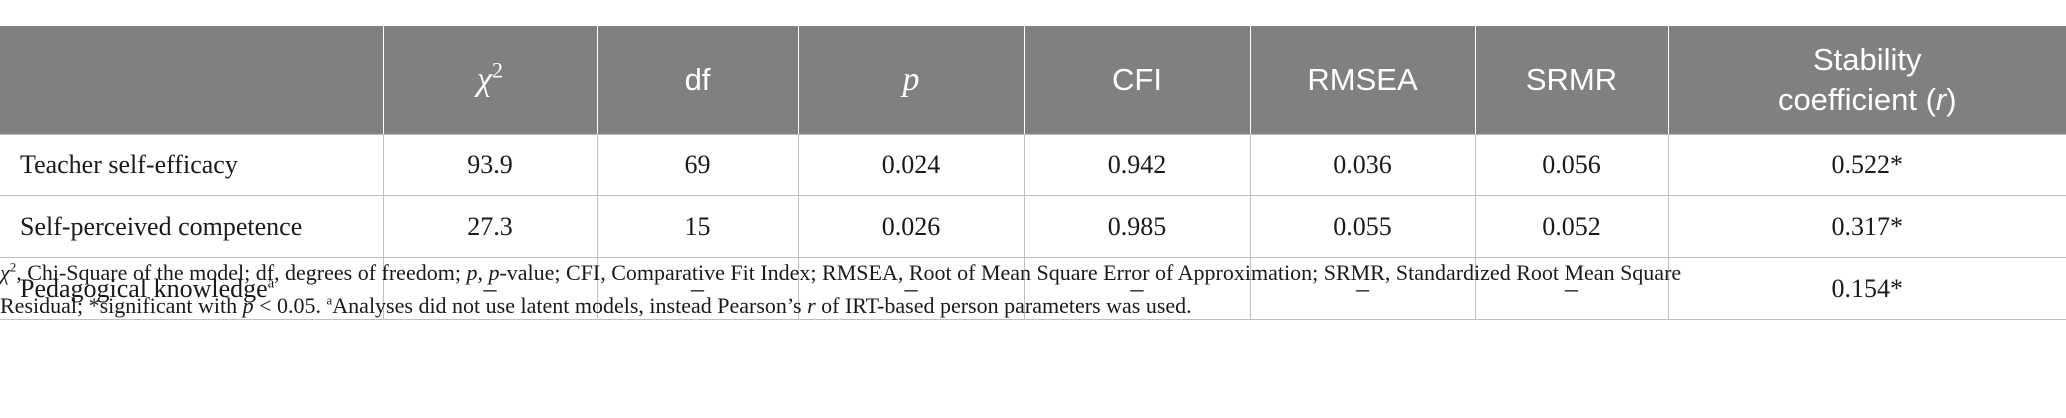 This screenshot has width=2066, height=418. Describe the element at coordinates (483, 272) in the screenshot. I see `fn-text-1b: ,` at that location.